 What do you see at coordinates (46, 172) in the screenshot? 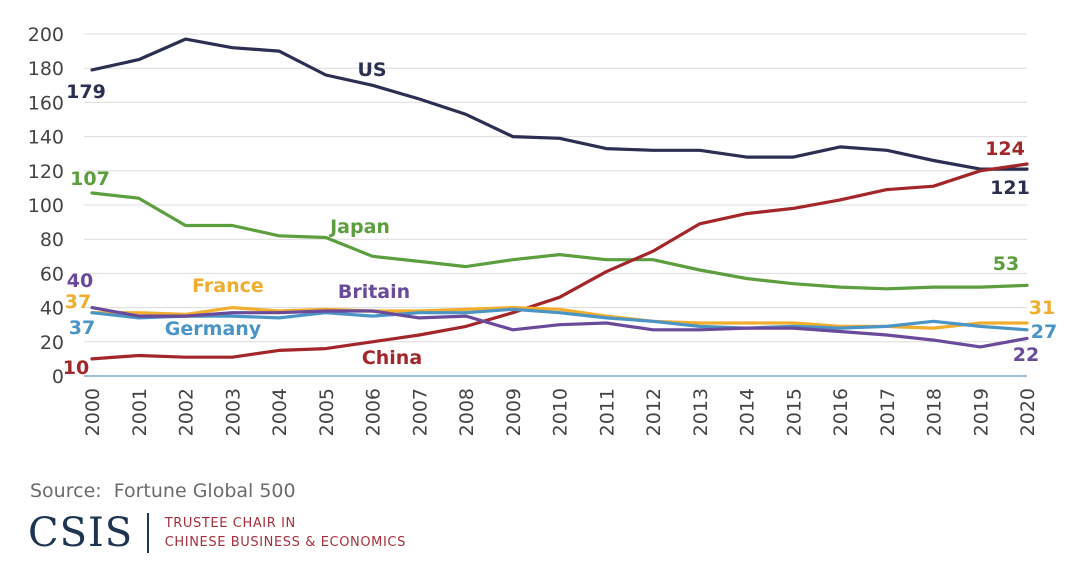
I see `y-tick-label: 120` at bounding box center [46, 172].